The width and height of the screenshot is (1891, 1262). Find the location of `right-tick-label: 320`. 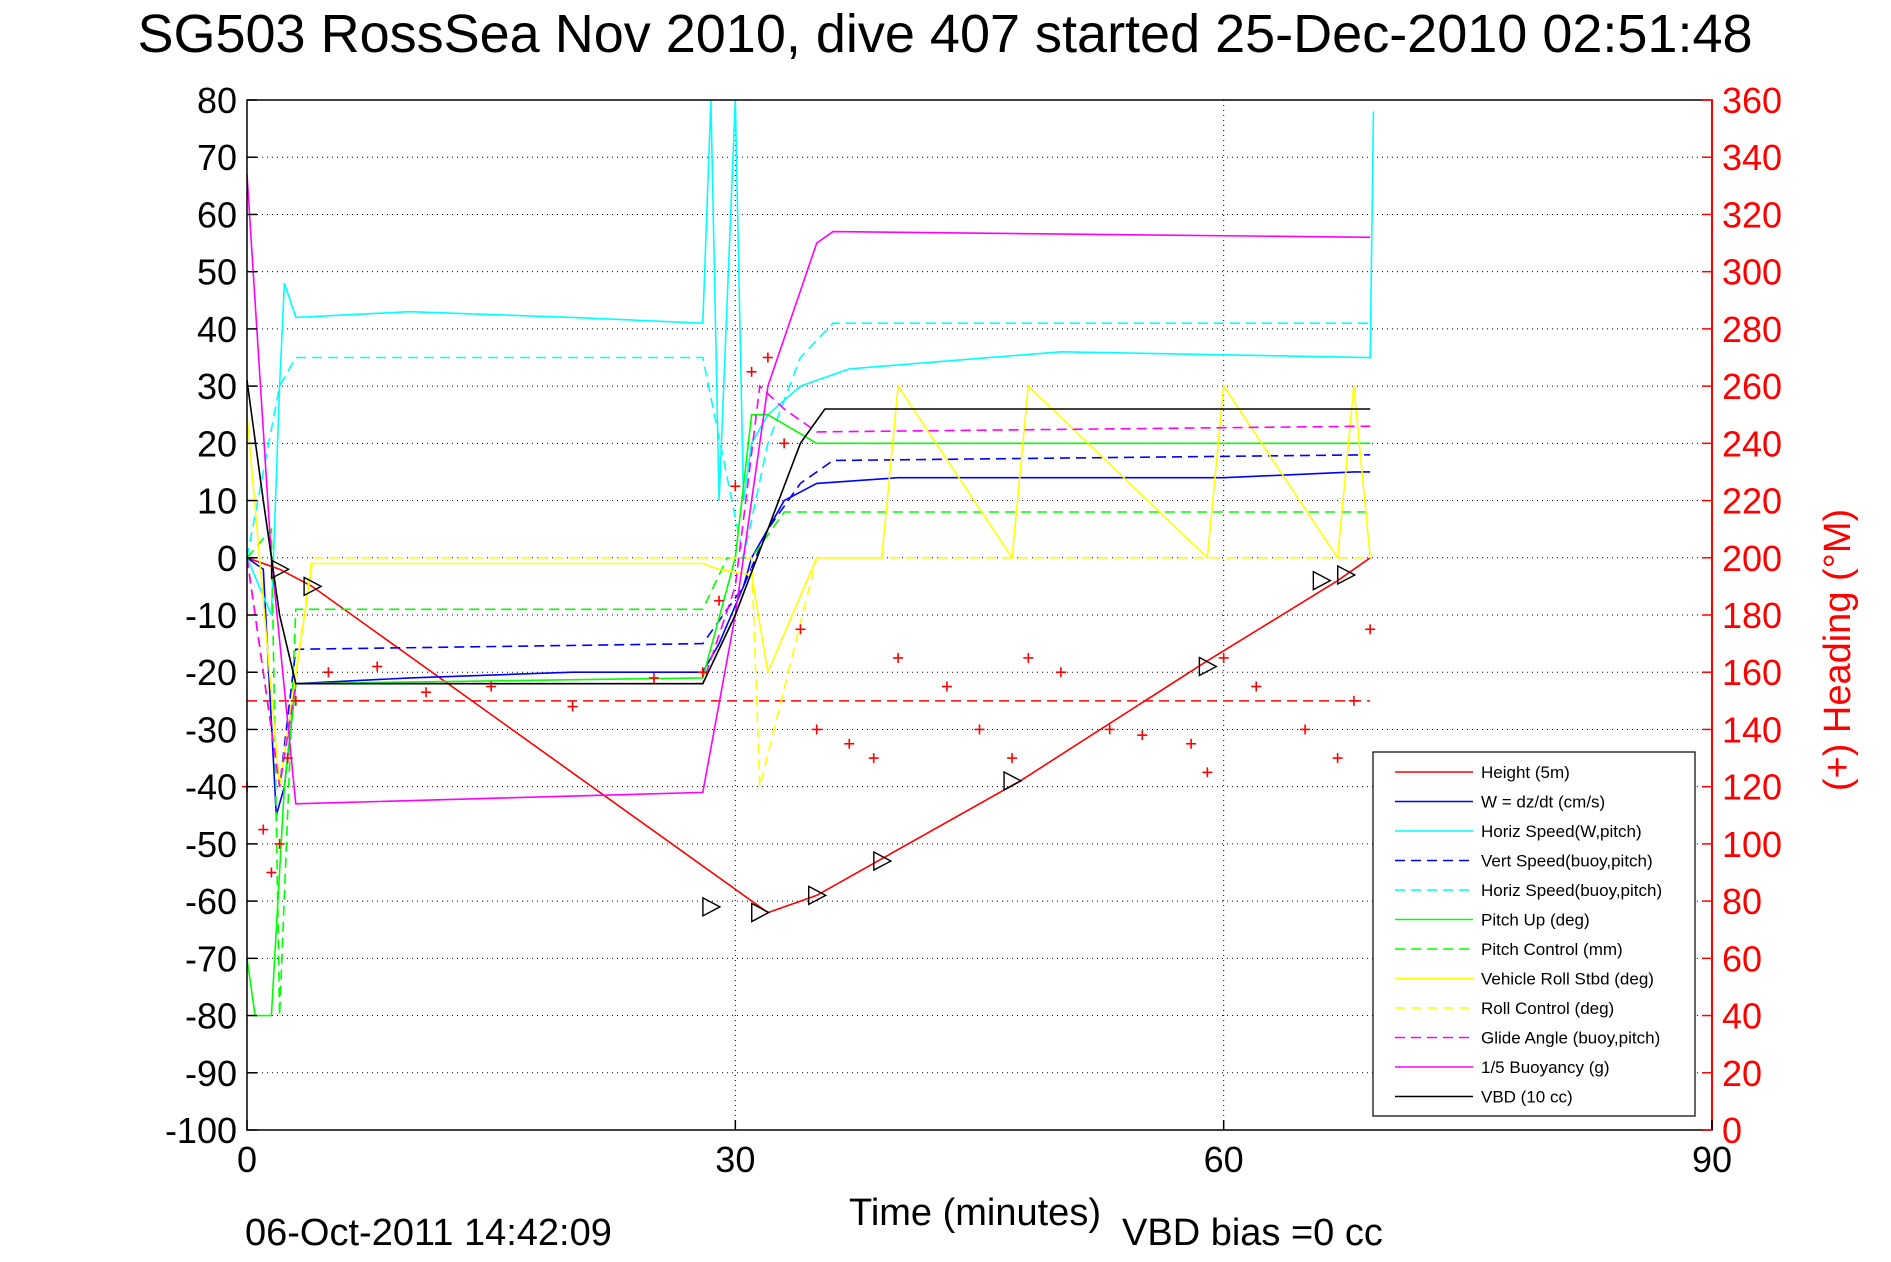

right-tick-label: 320 is located at coordinates (1752, 214).